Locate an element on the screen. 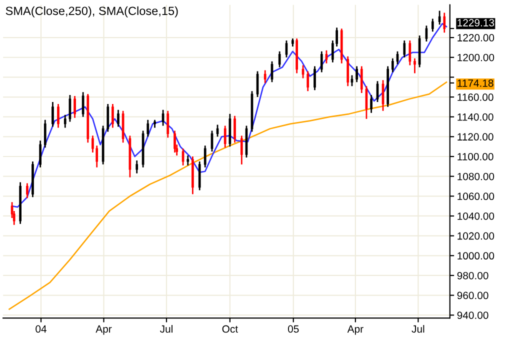 This screenshot has width=513, height=345. y-tick-label: 960.00 is located at coordinates (472, 296).